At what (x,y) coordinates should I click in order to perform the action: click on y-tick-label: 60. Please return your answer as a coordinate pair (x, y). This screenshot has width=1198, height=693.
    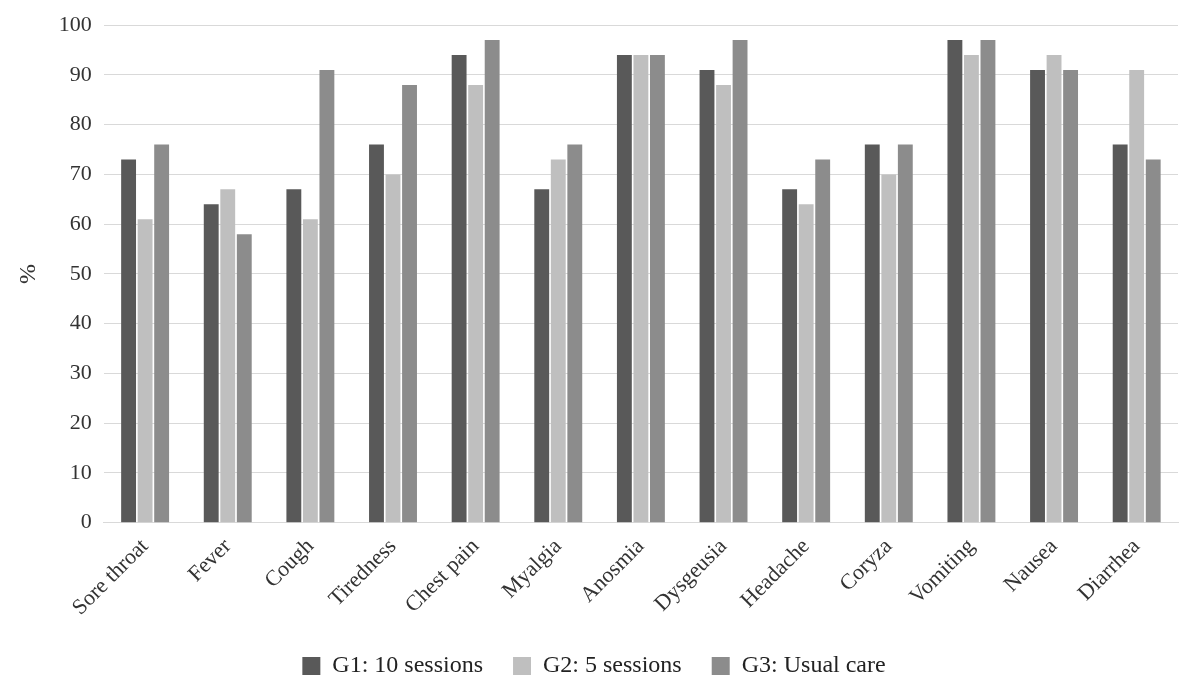
    Looking at the image, I should click on (80, 222).